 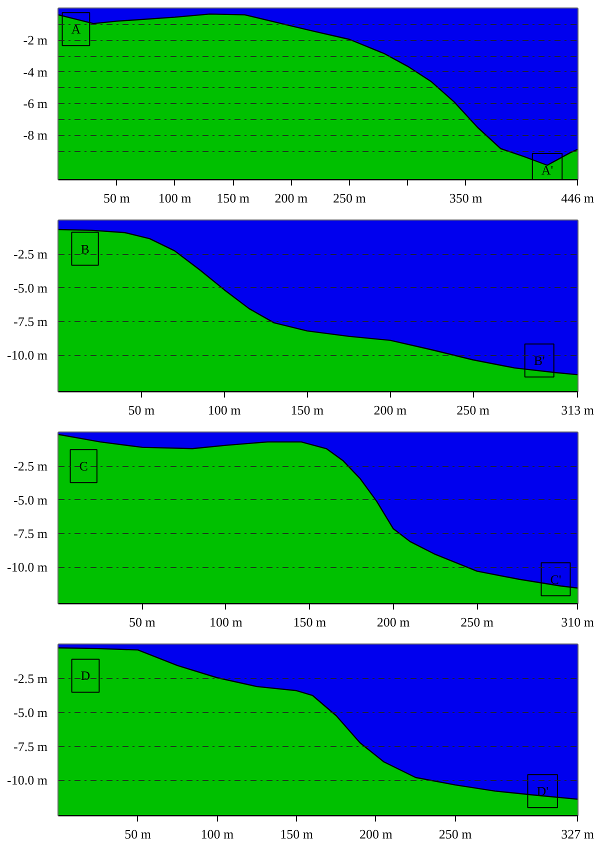 What do you see at coordinates (35, 72) in the screenshot?
I see `y-tick-label: -4 m` at bounding box center [35, 72].